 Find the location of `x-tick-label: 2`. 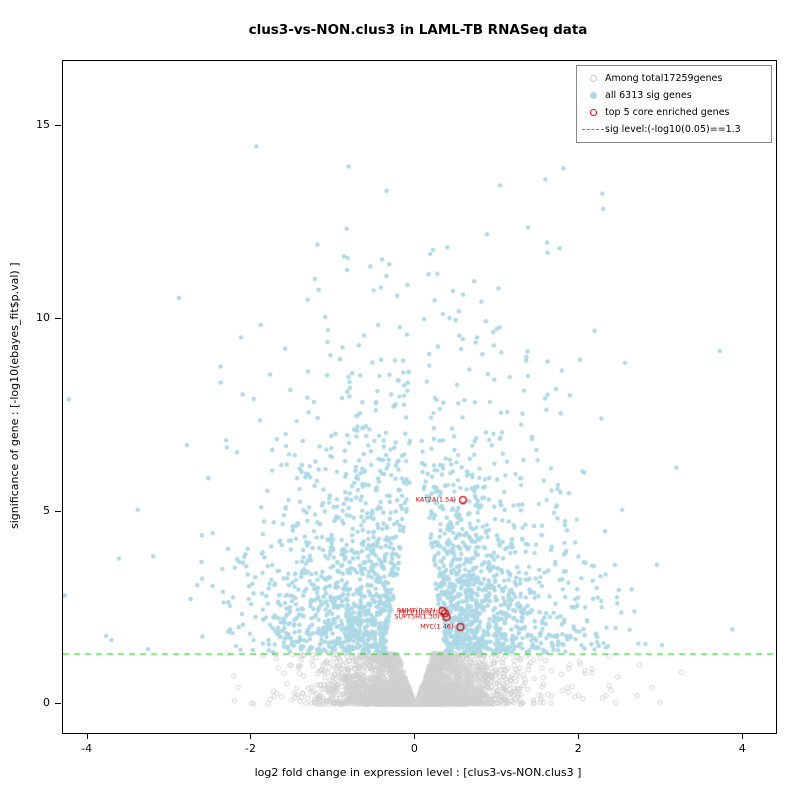

x-tick-label: 2 is located at coordinates (578, 748).